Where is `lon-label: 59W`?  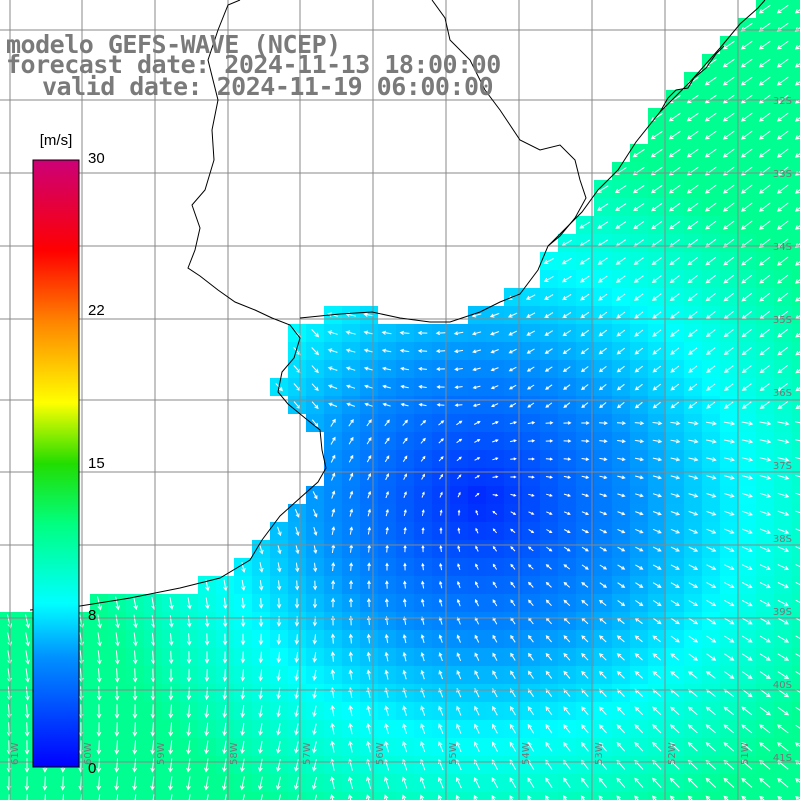 lon-label: 59W is located at coordinates (161, 753).